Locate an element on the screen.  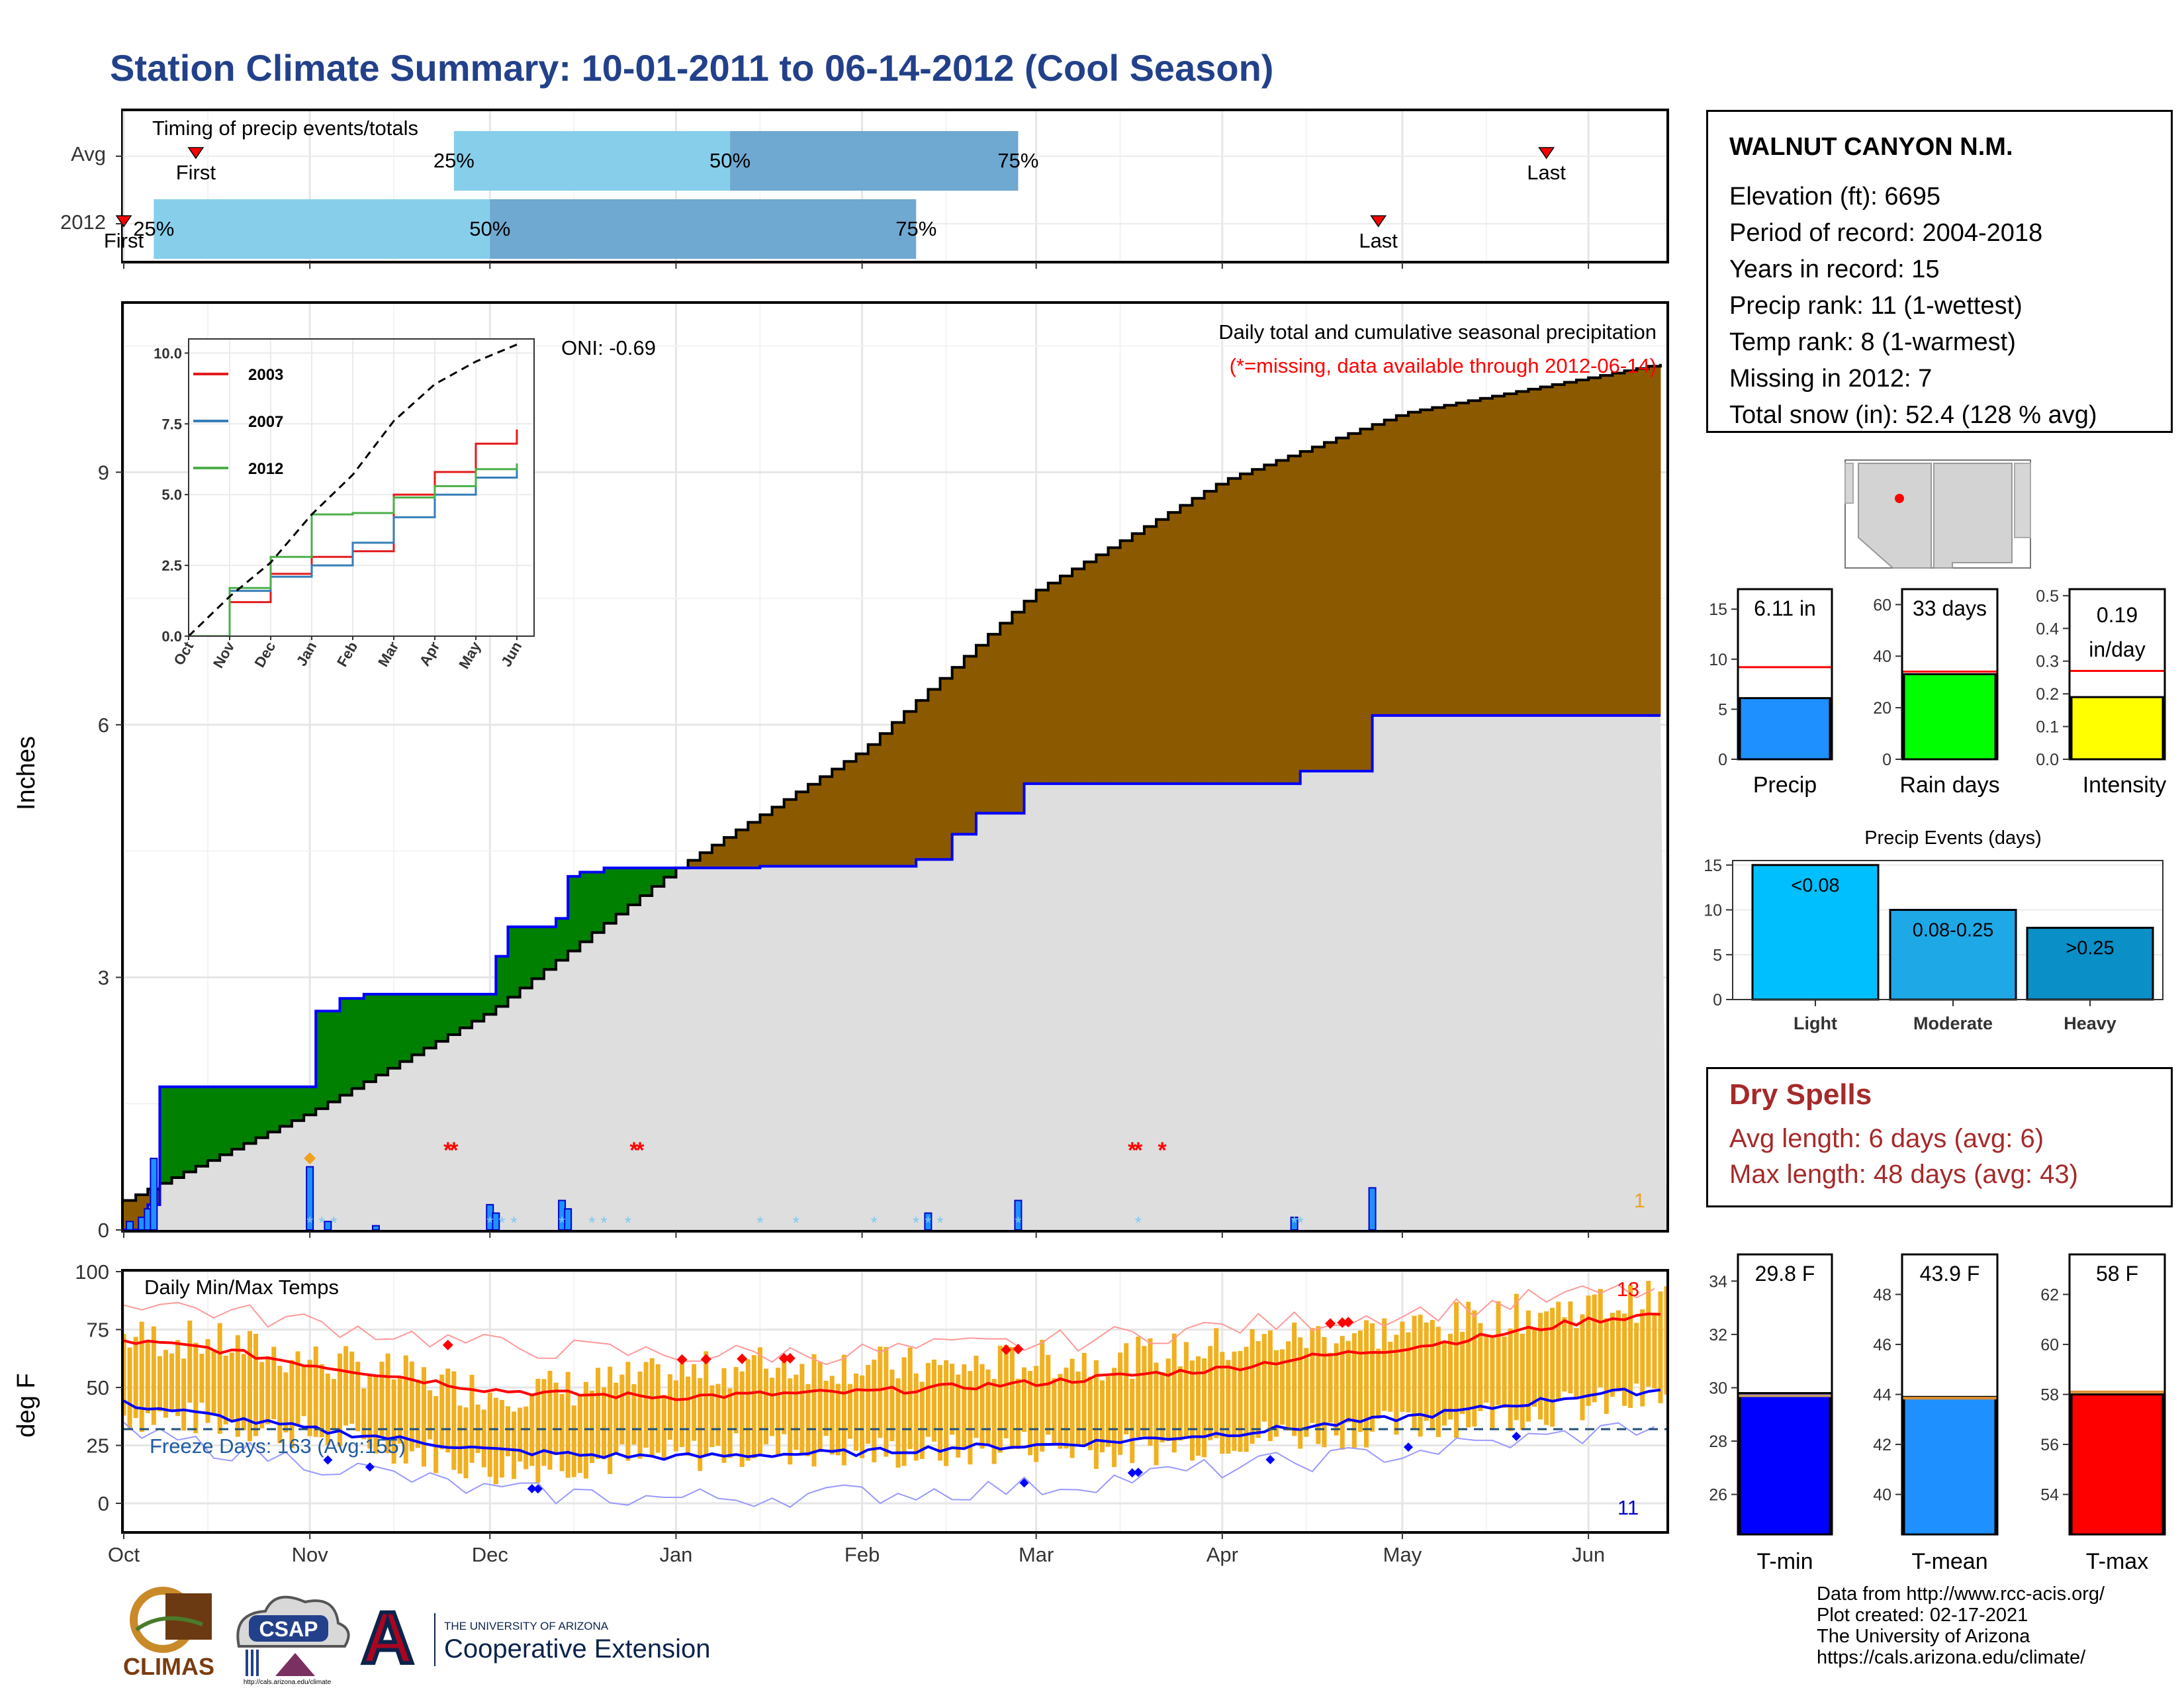
events-category-1: Moderate is located at coordinates (1953, 1023).